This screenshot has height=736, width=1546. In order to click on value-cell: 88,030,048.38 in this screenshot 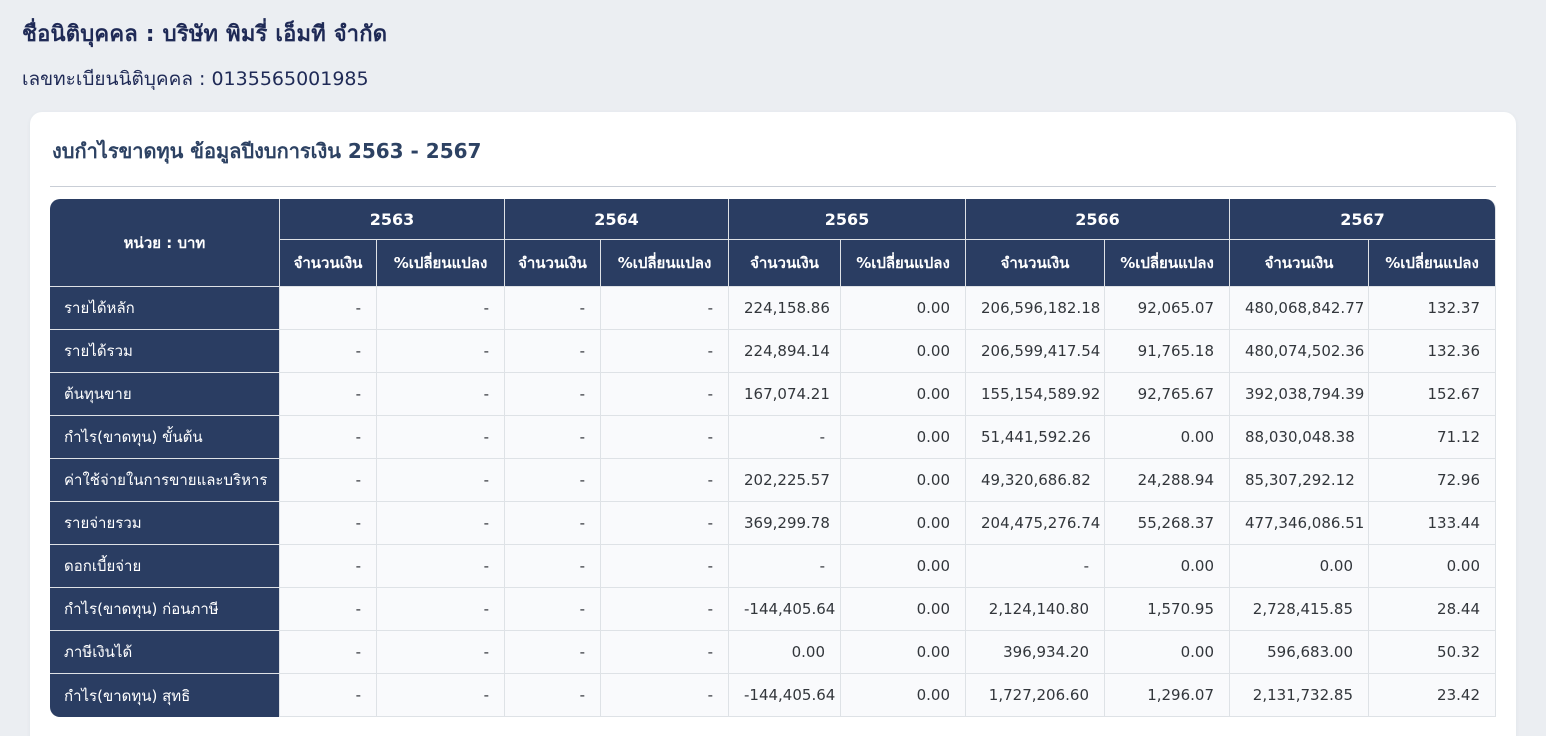, I will do `click(1299, 437)`.